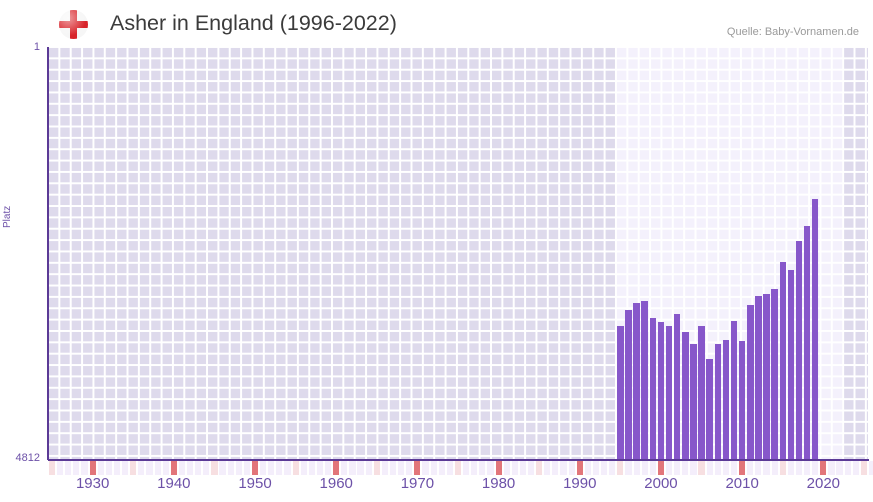  What do you see at coordinates (436, 487) in the screenshot?
I see `x-axis-labels: 1930 1940 1950 1960 1970 1980 1990 2000 2010 2020` at bounding box center [436, 487].